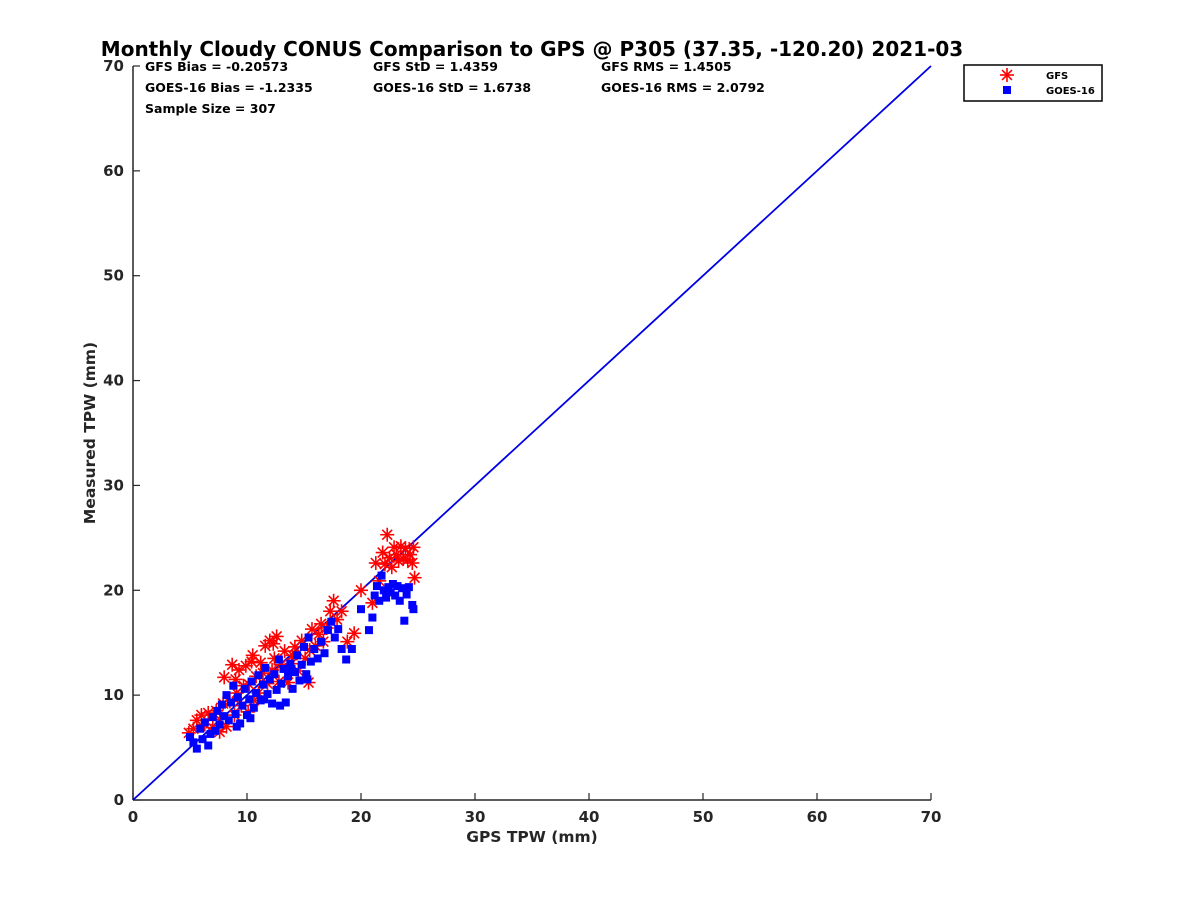  What do you see at coordinates (1070, 91) in the screenshot?
I see `legend-goes16-label: GOES-16` at bounding box center [1070, 91].